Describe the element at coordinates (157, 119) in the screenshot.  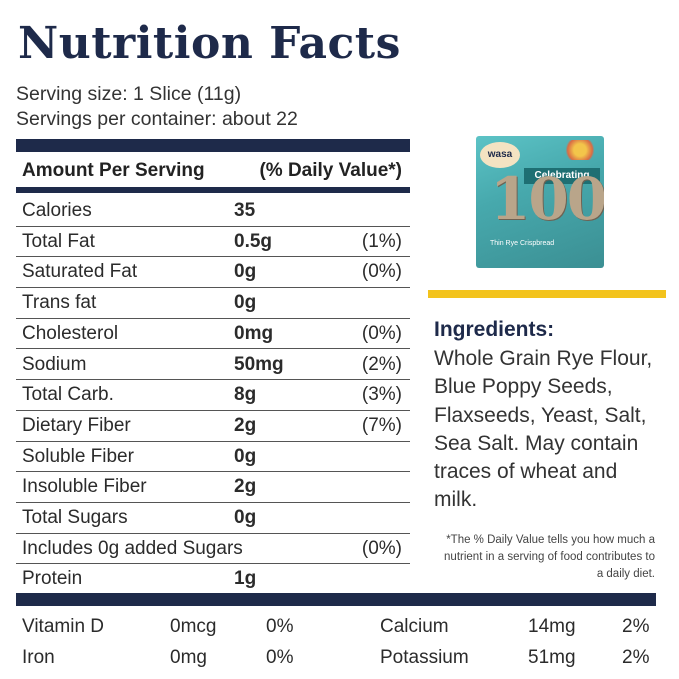
I see `servings-per-container: Servings per container: about 22` at that location.